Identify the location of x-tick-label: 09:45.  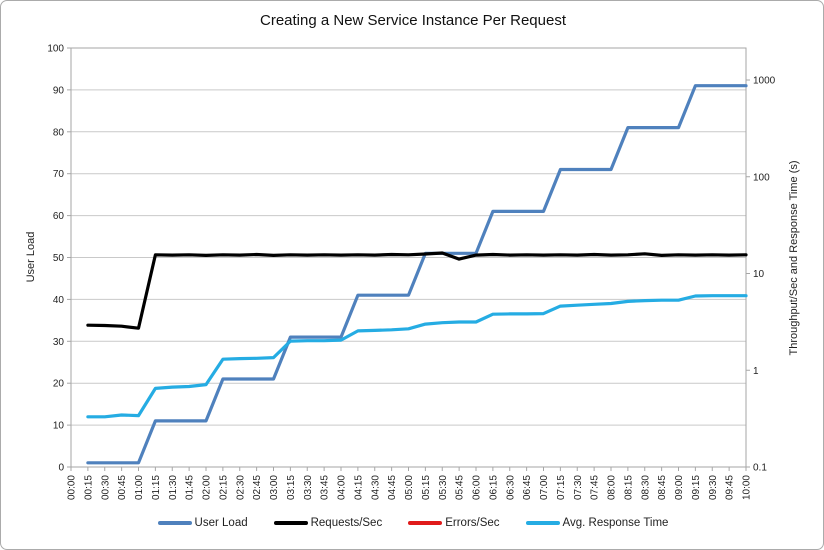
(730, 487).